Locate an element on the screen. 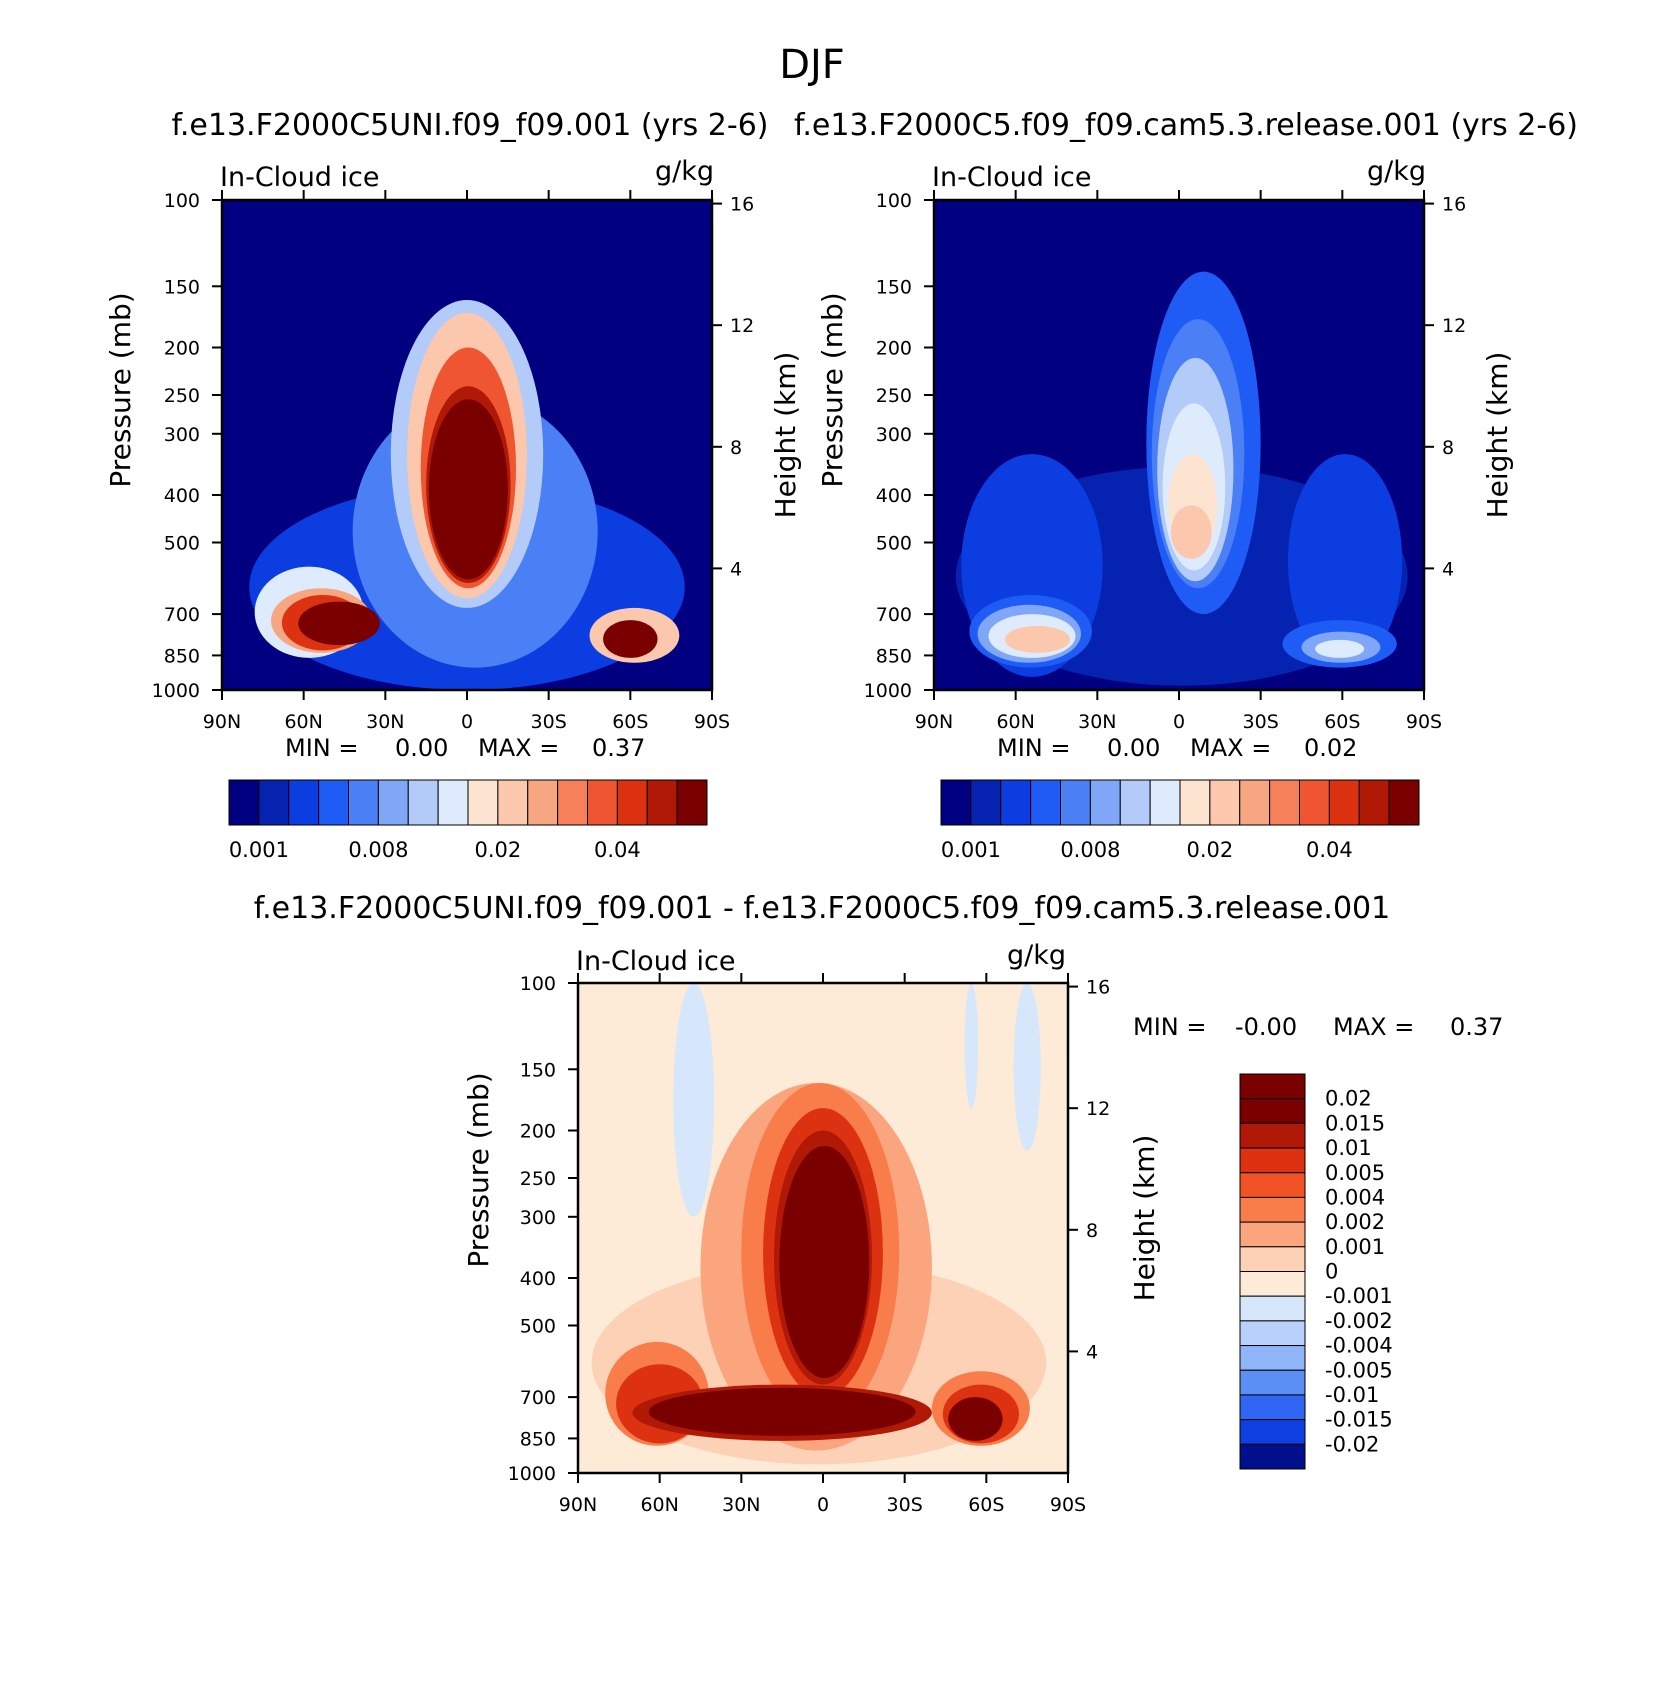 This screenshot has width=1660, height=1688. y-tick-label: 100 is located at coordinates (182, 201).